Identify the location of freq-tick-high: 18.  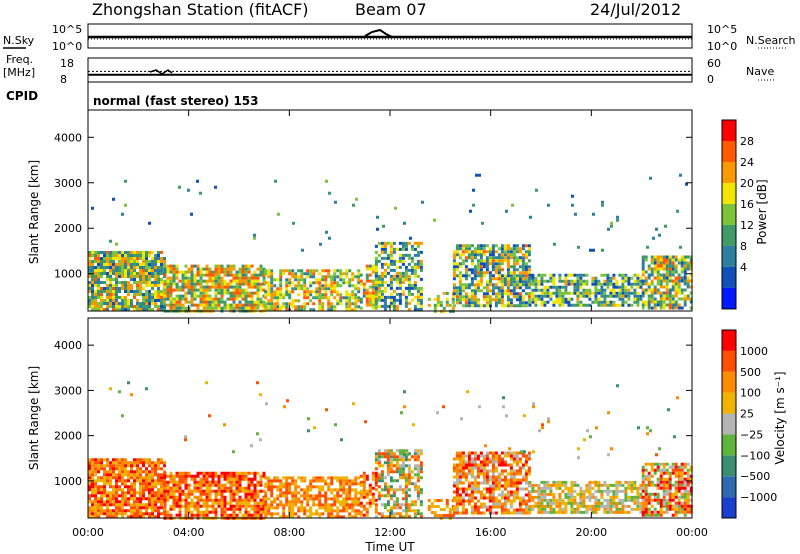
(67, 63).